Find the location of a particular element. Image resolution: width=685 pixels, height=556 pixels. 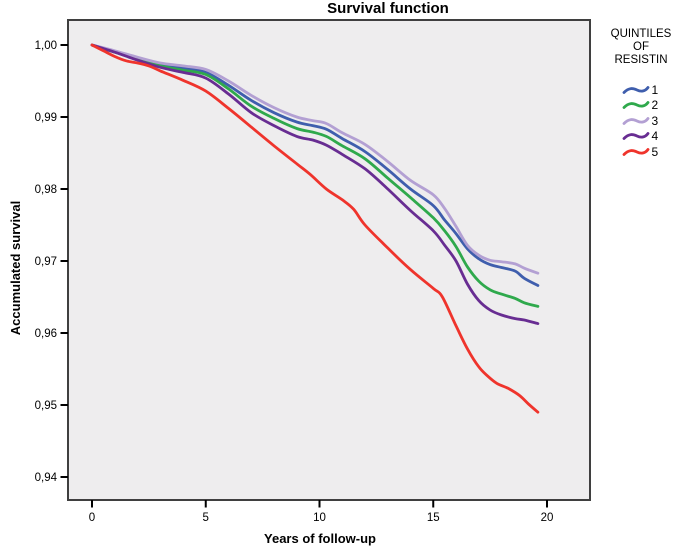

legend-item-quintile-1: 1 is located at coordinates (641, 90).